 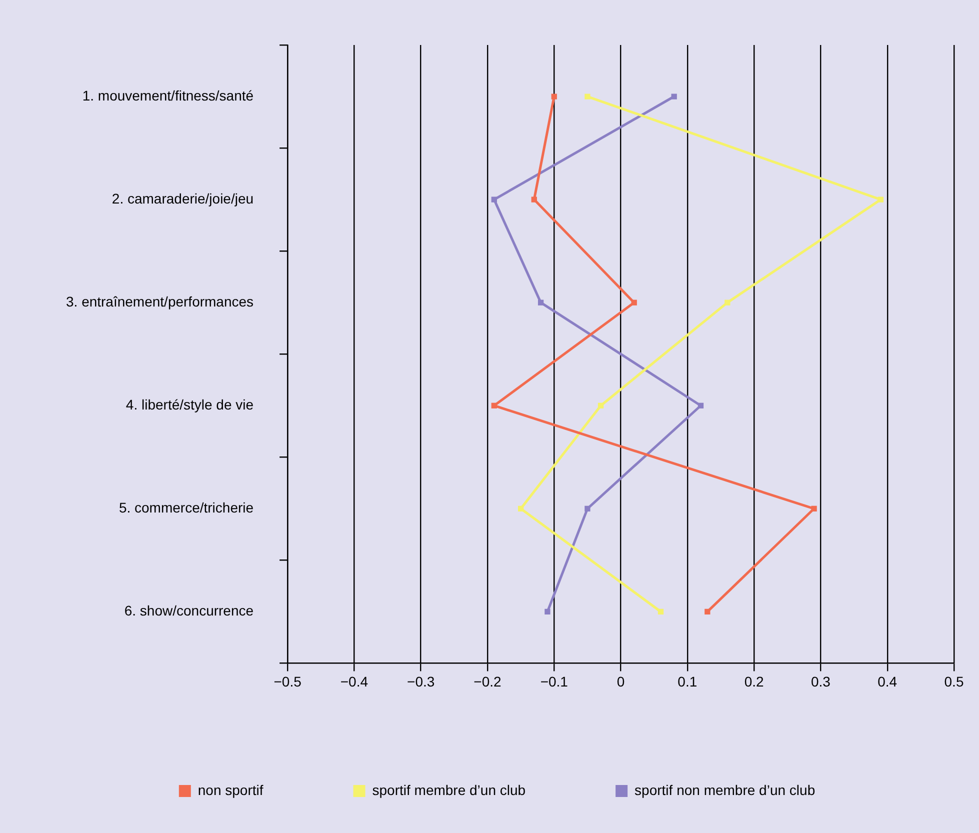 I want to click on x-tick-label: −0.4, so click(x=354, y=681).